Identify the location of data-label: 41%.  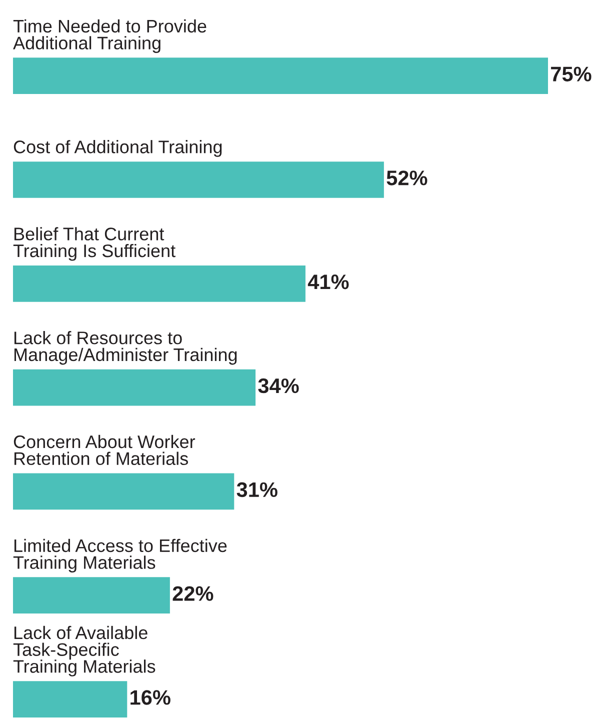
(328, 282).